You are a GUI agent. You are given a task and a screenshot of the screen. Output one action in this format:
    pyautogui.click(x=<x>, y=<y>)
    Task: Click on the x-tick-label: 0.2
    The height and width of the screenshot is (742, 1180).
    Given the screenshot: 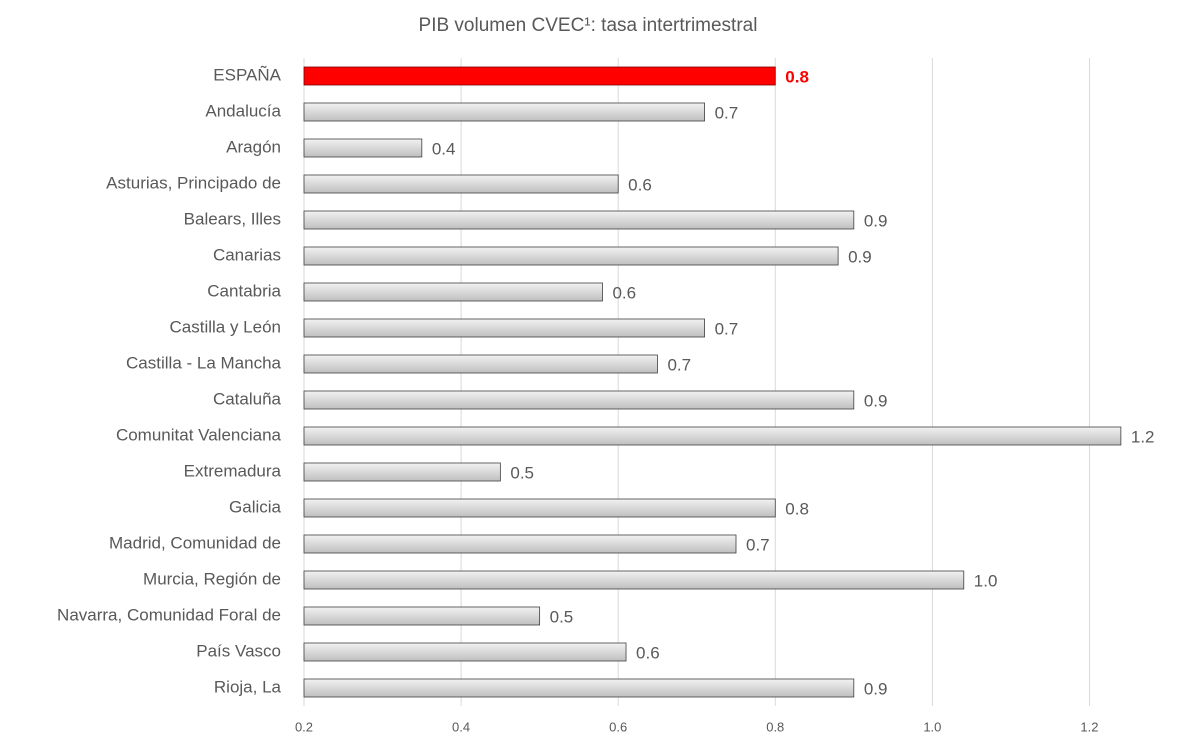 What is the action you would take?
    pyautogui.click(x=304, y=726)
    